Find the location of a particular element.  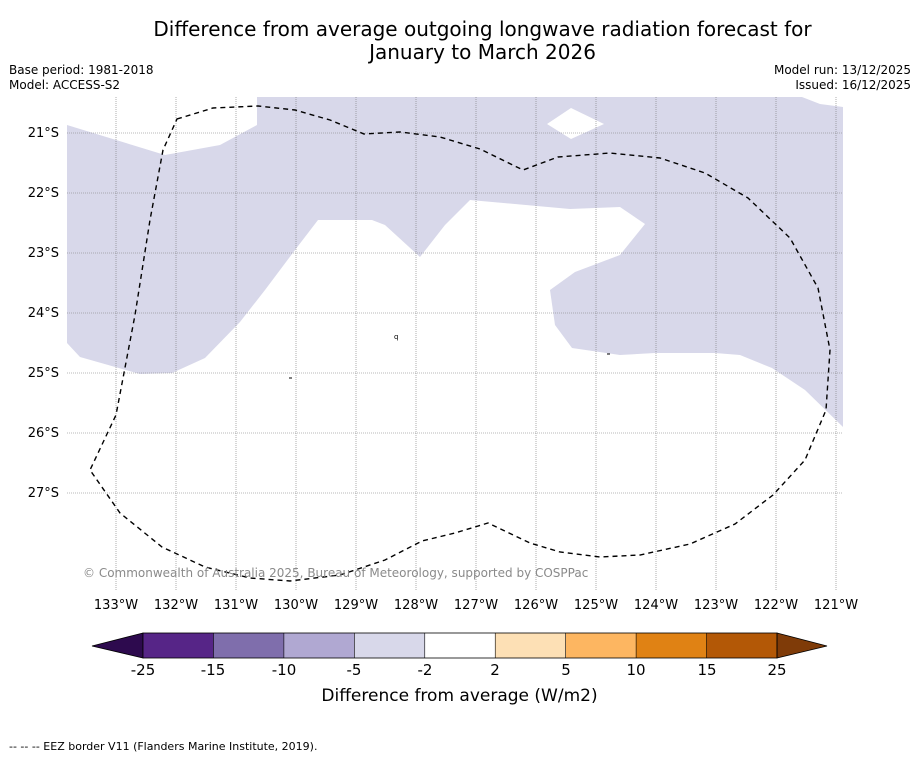

colorbar-extend-high is located at coordinates (802, 645).